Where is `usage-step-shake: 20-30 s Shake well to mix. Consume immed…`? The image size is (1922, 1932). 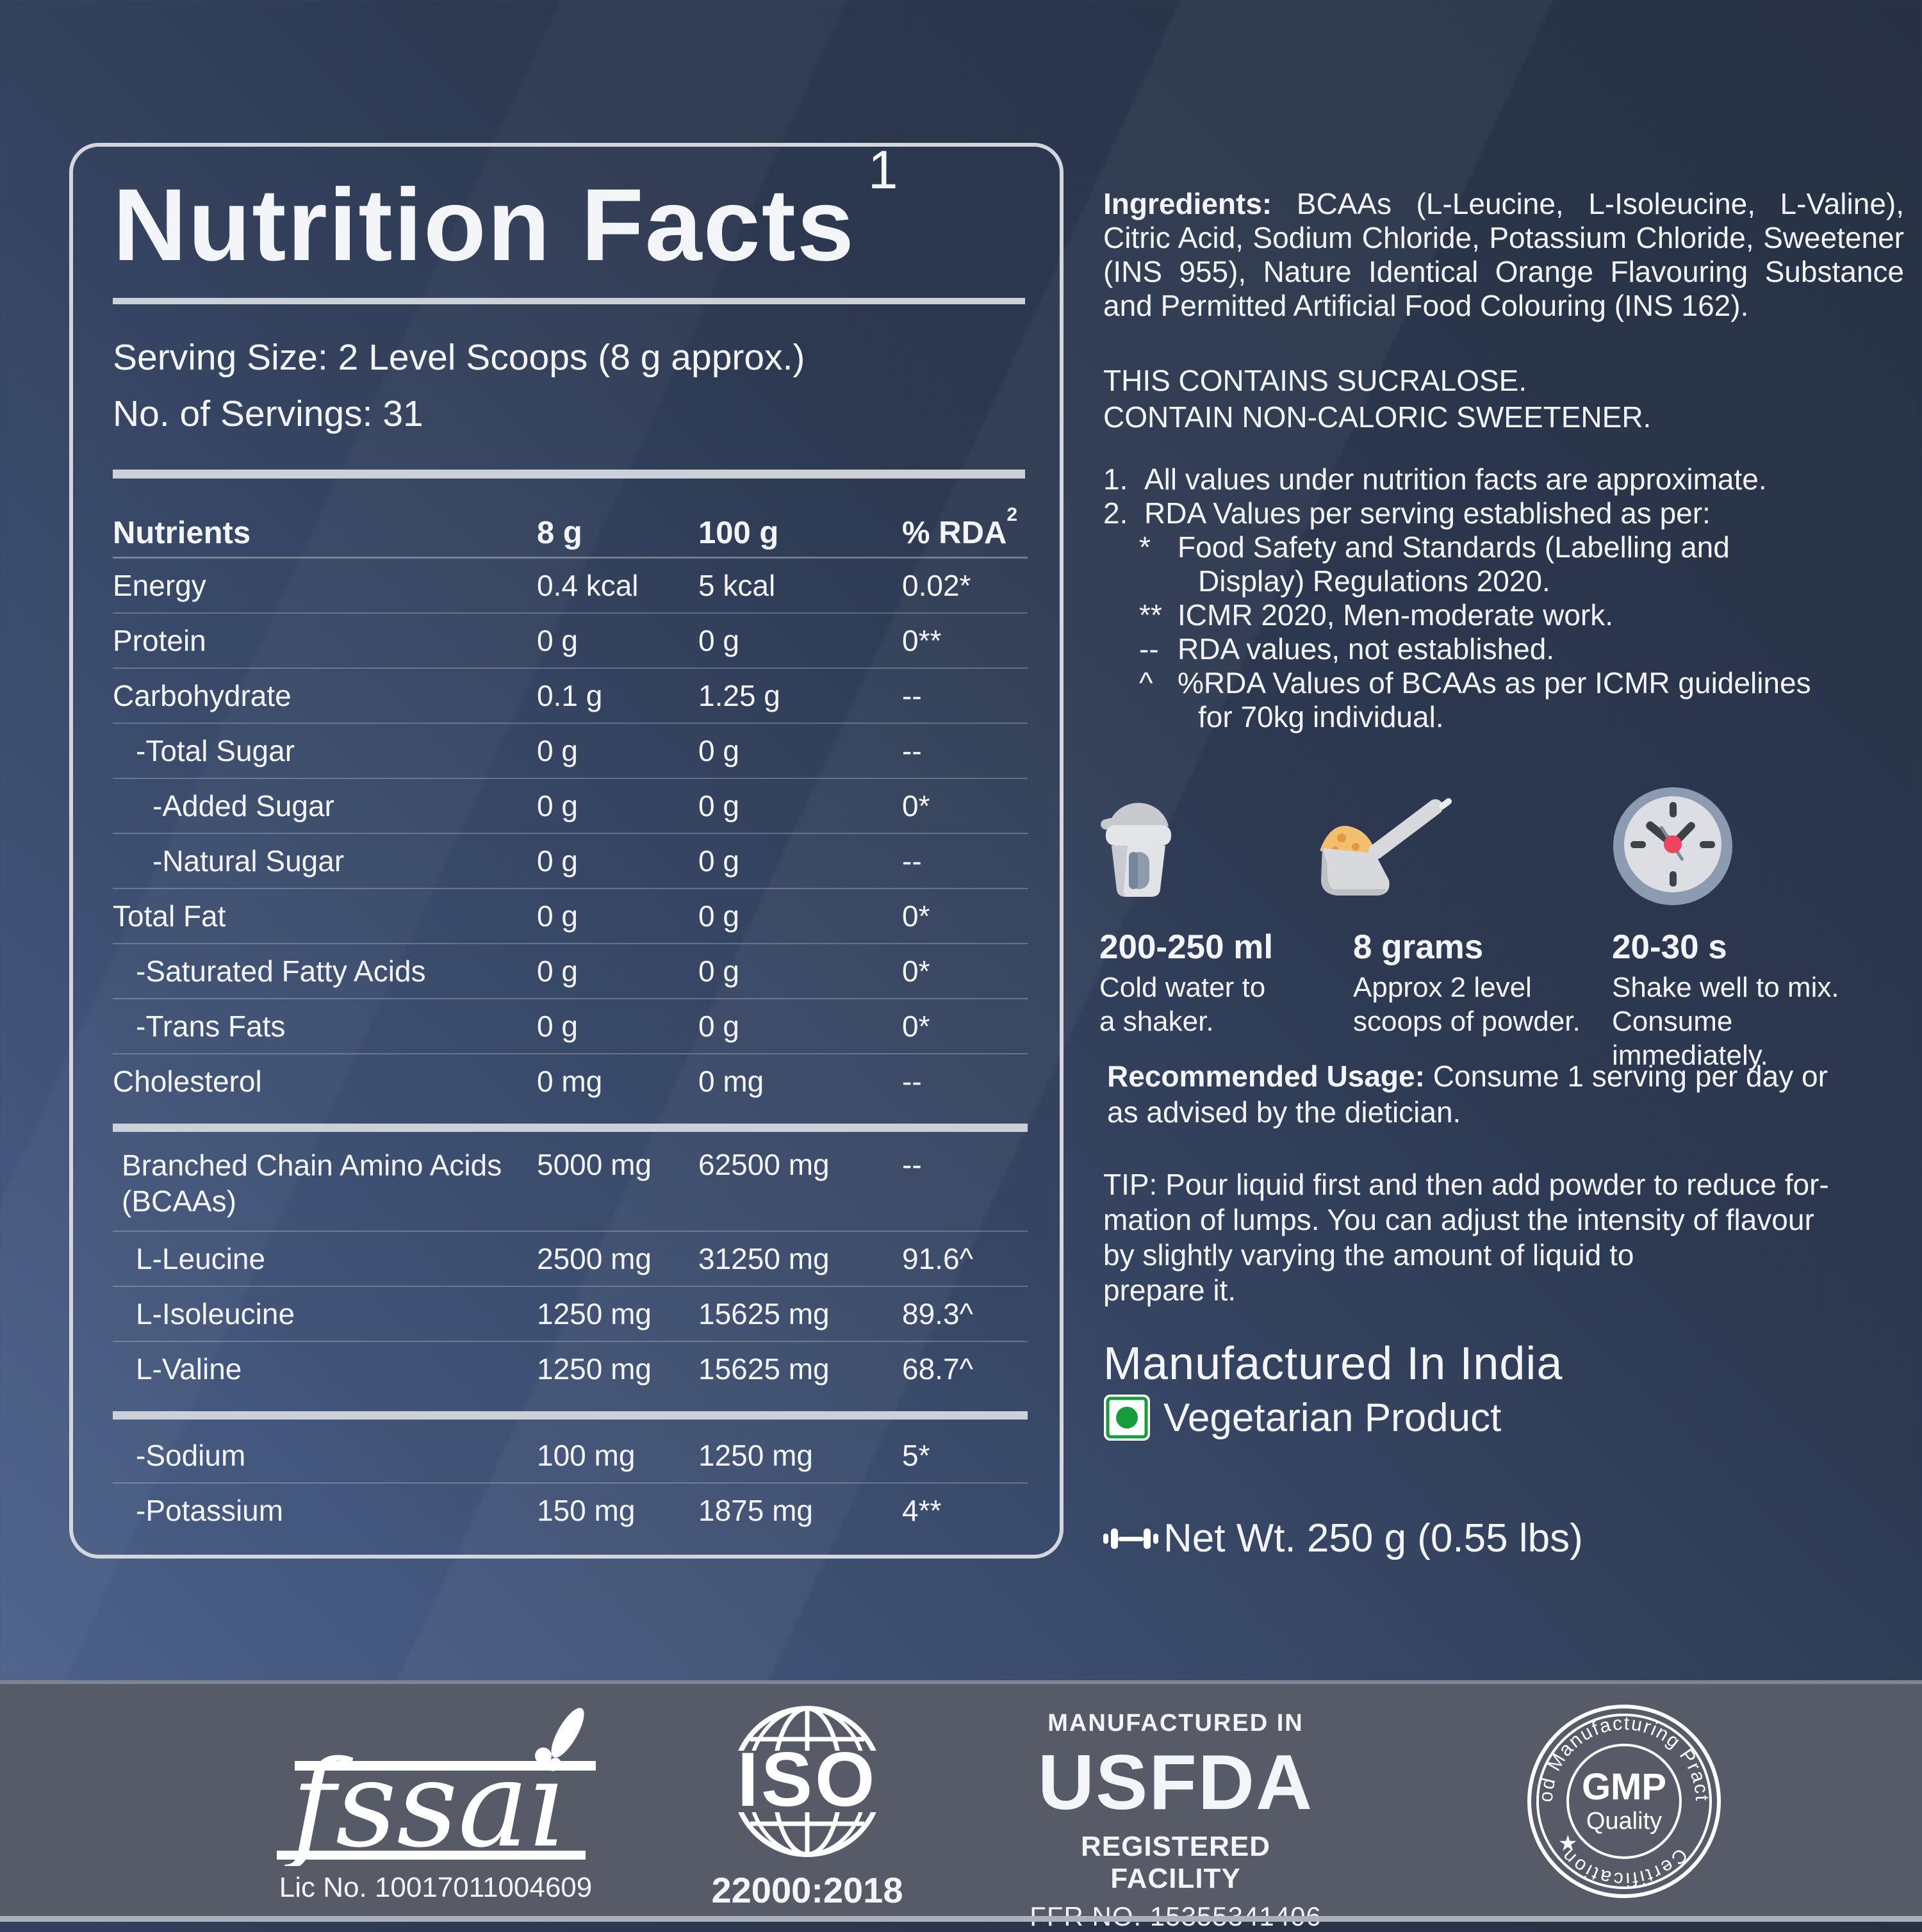
usage-step-shake: 20-30 s Shake well to mix. Consume immed… is located at coordinates (1753, 929).